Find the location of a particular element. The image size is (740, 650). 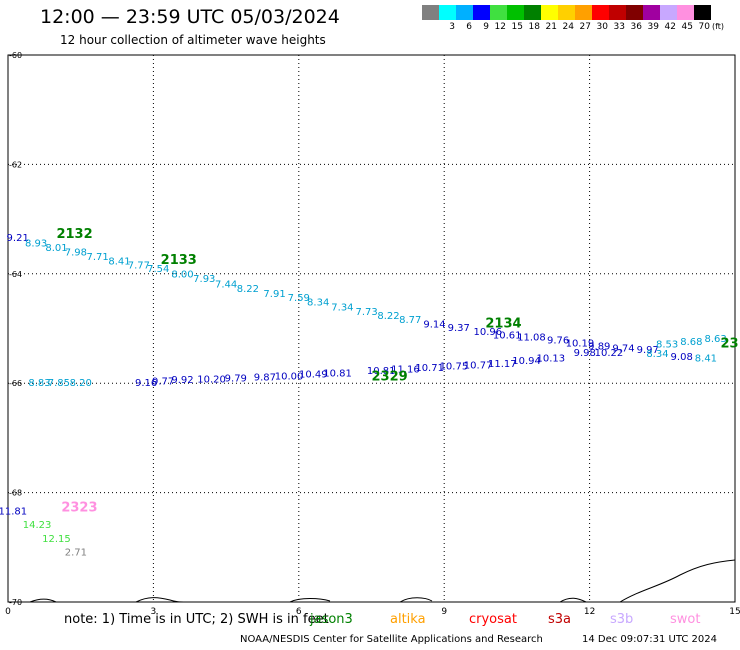

wave-height-reading: 7.93 is located at coordinates (204, 279).